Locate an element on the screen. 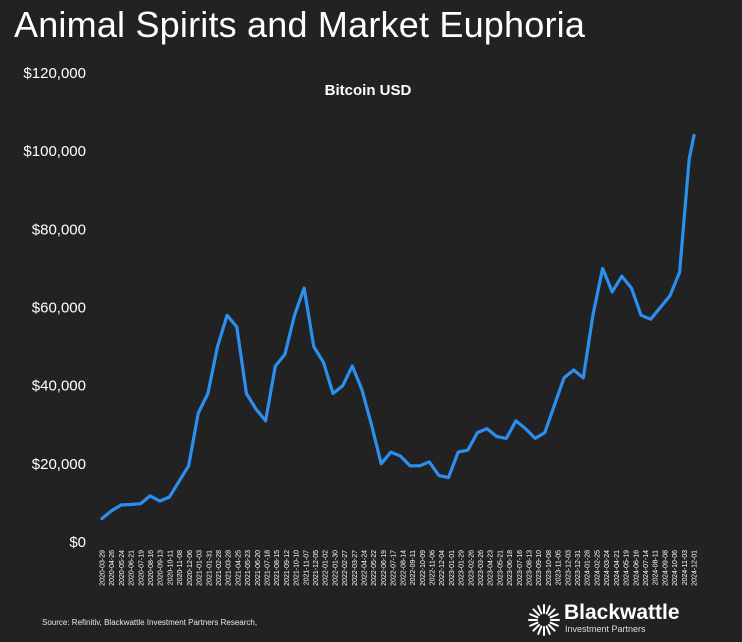  x-tick-label: 2022-12-04 is located at coordinates (442, 568).